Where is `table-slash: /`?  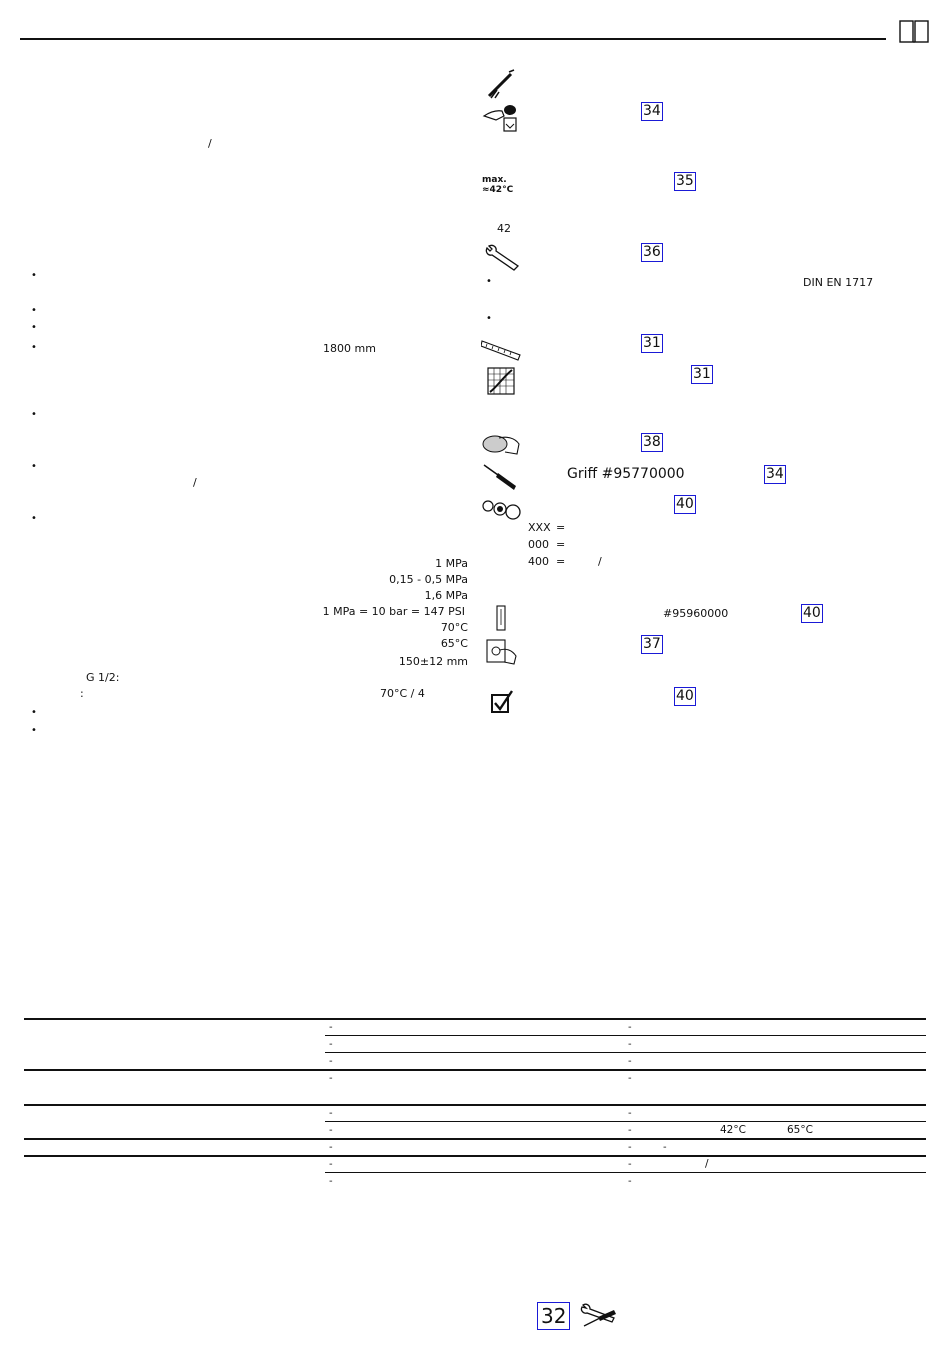
table-slash: / is located at coordinates (707, 1164).